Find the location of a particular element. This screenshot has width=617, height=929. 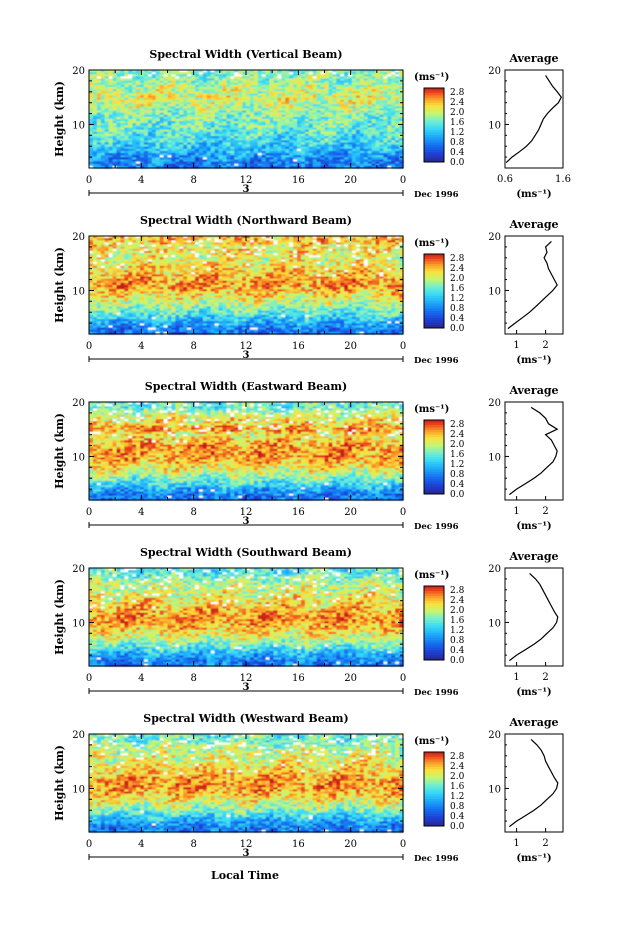

chart-title: Spectral Width (Vertical Beam) is located at coordinates (245, 54).